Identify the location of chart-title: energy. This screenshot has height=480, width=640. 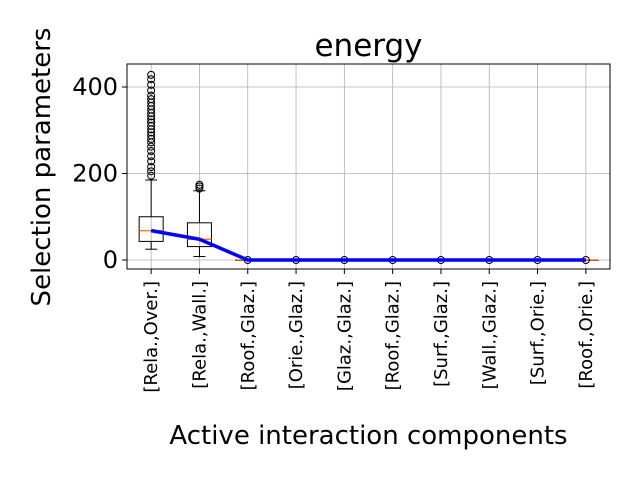
(368, 46).